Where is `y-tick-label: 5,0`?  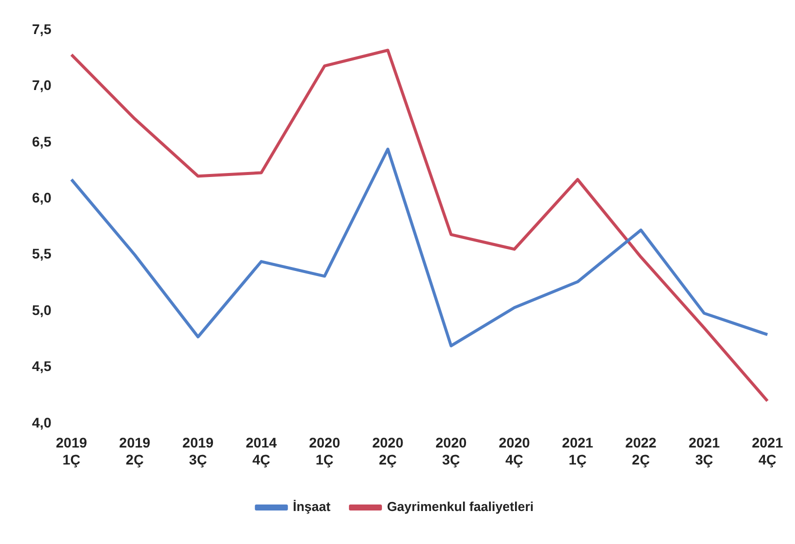
y-tick-label: 5,0 is located at coordinates (42, 310).